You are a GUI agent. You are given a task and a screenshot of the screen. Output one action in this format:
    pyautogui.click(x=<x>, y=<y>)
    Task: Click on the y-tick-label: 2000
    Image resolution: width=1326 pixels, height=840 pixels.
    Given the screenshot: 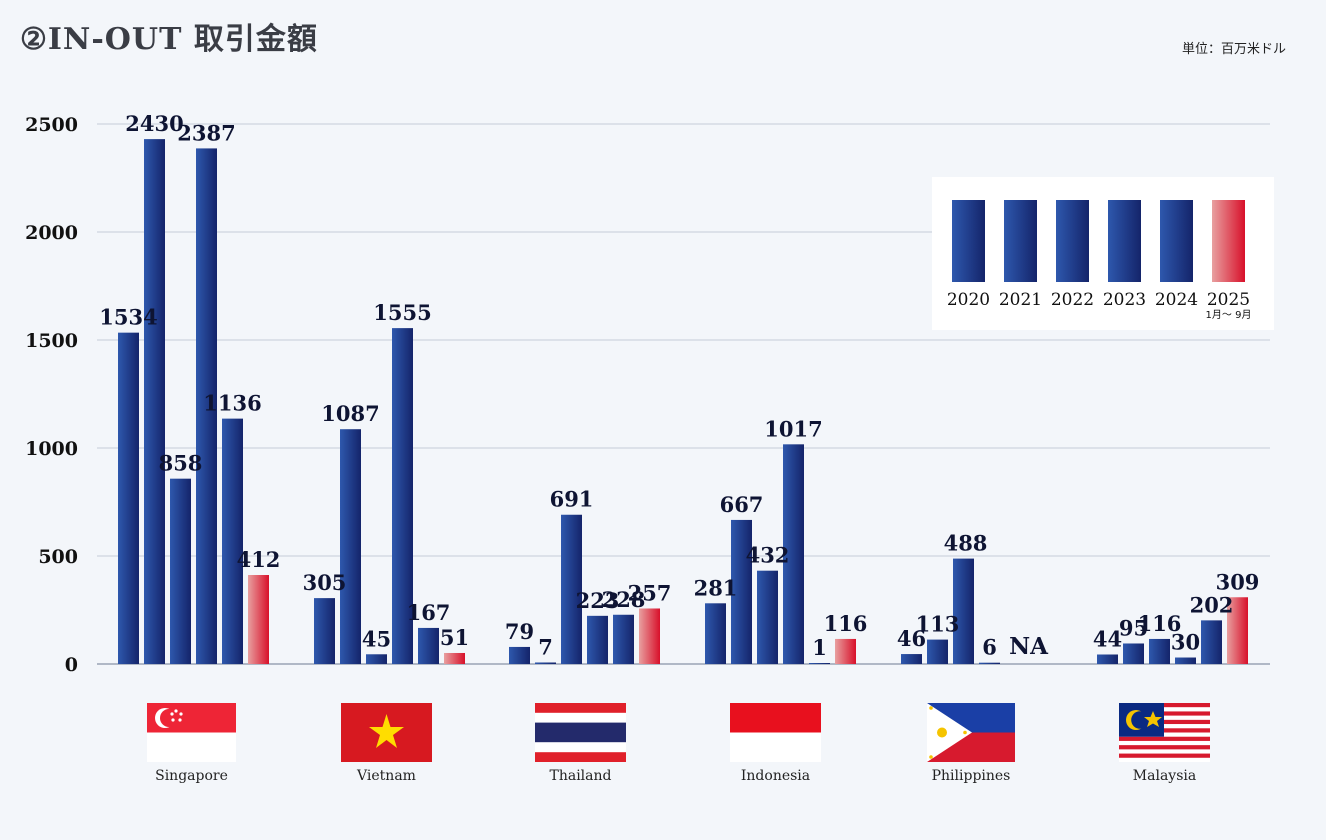 What is the action you would take?
    pyautogui.click(x=51, y=233)
    